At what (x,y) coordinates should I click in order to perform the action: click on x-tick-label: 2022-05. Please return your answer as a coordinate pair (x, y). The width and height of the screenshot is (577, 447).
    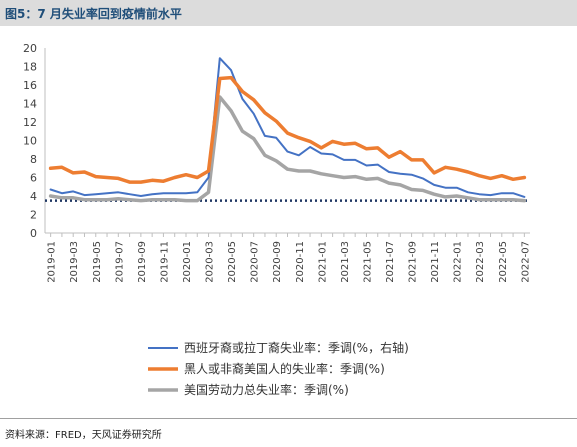
    Looking at the image, I should click on (503, 262).